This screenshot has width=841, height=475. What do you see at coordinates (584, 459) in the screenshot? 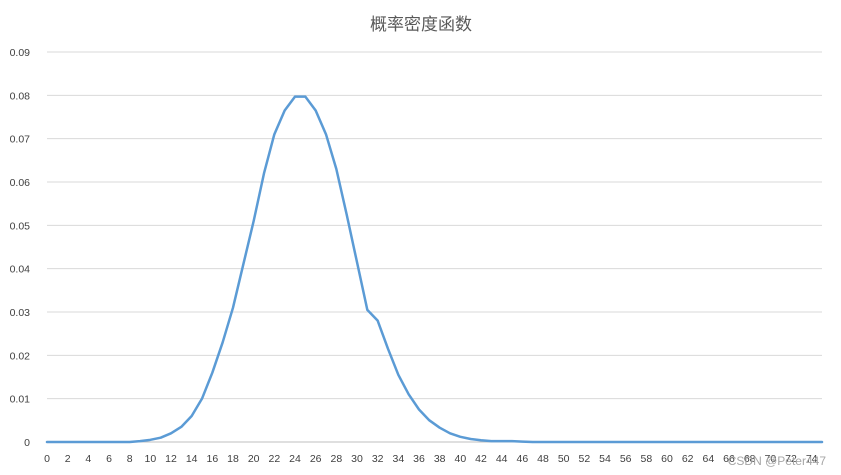
I see `x-tick-label: 52` at bounding box center [584, 459].